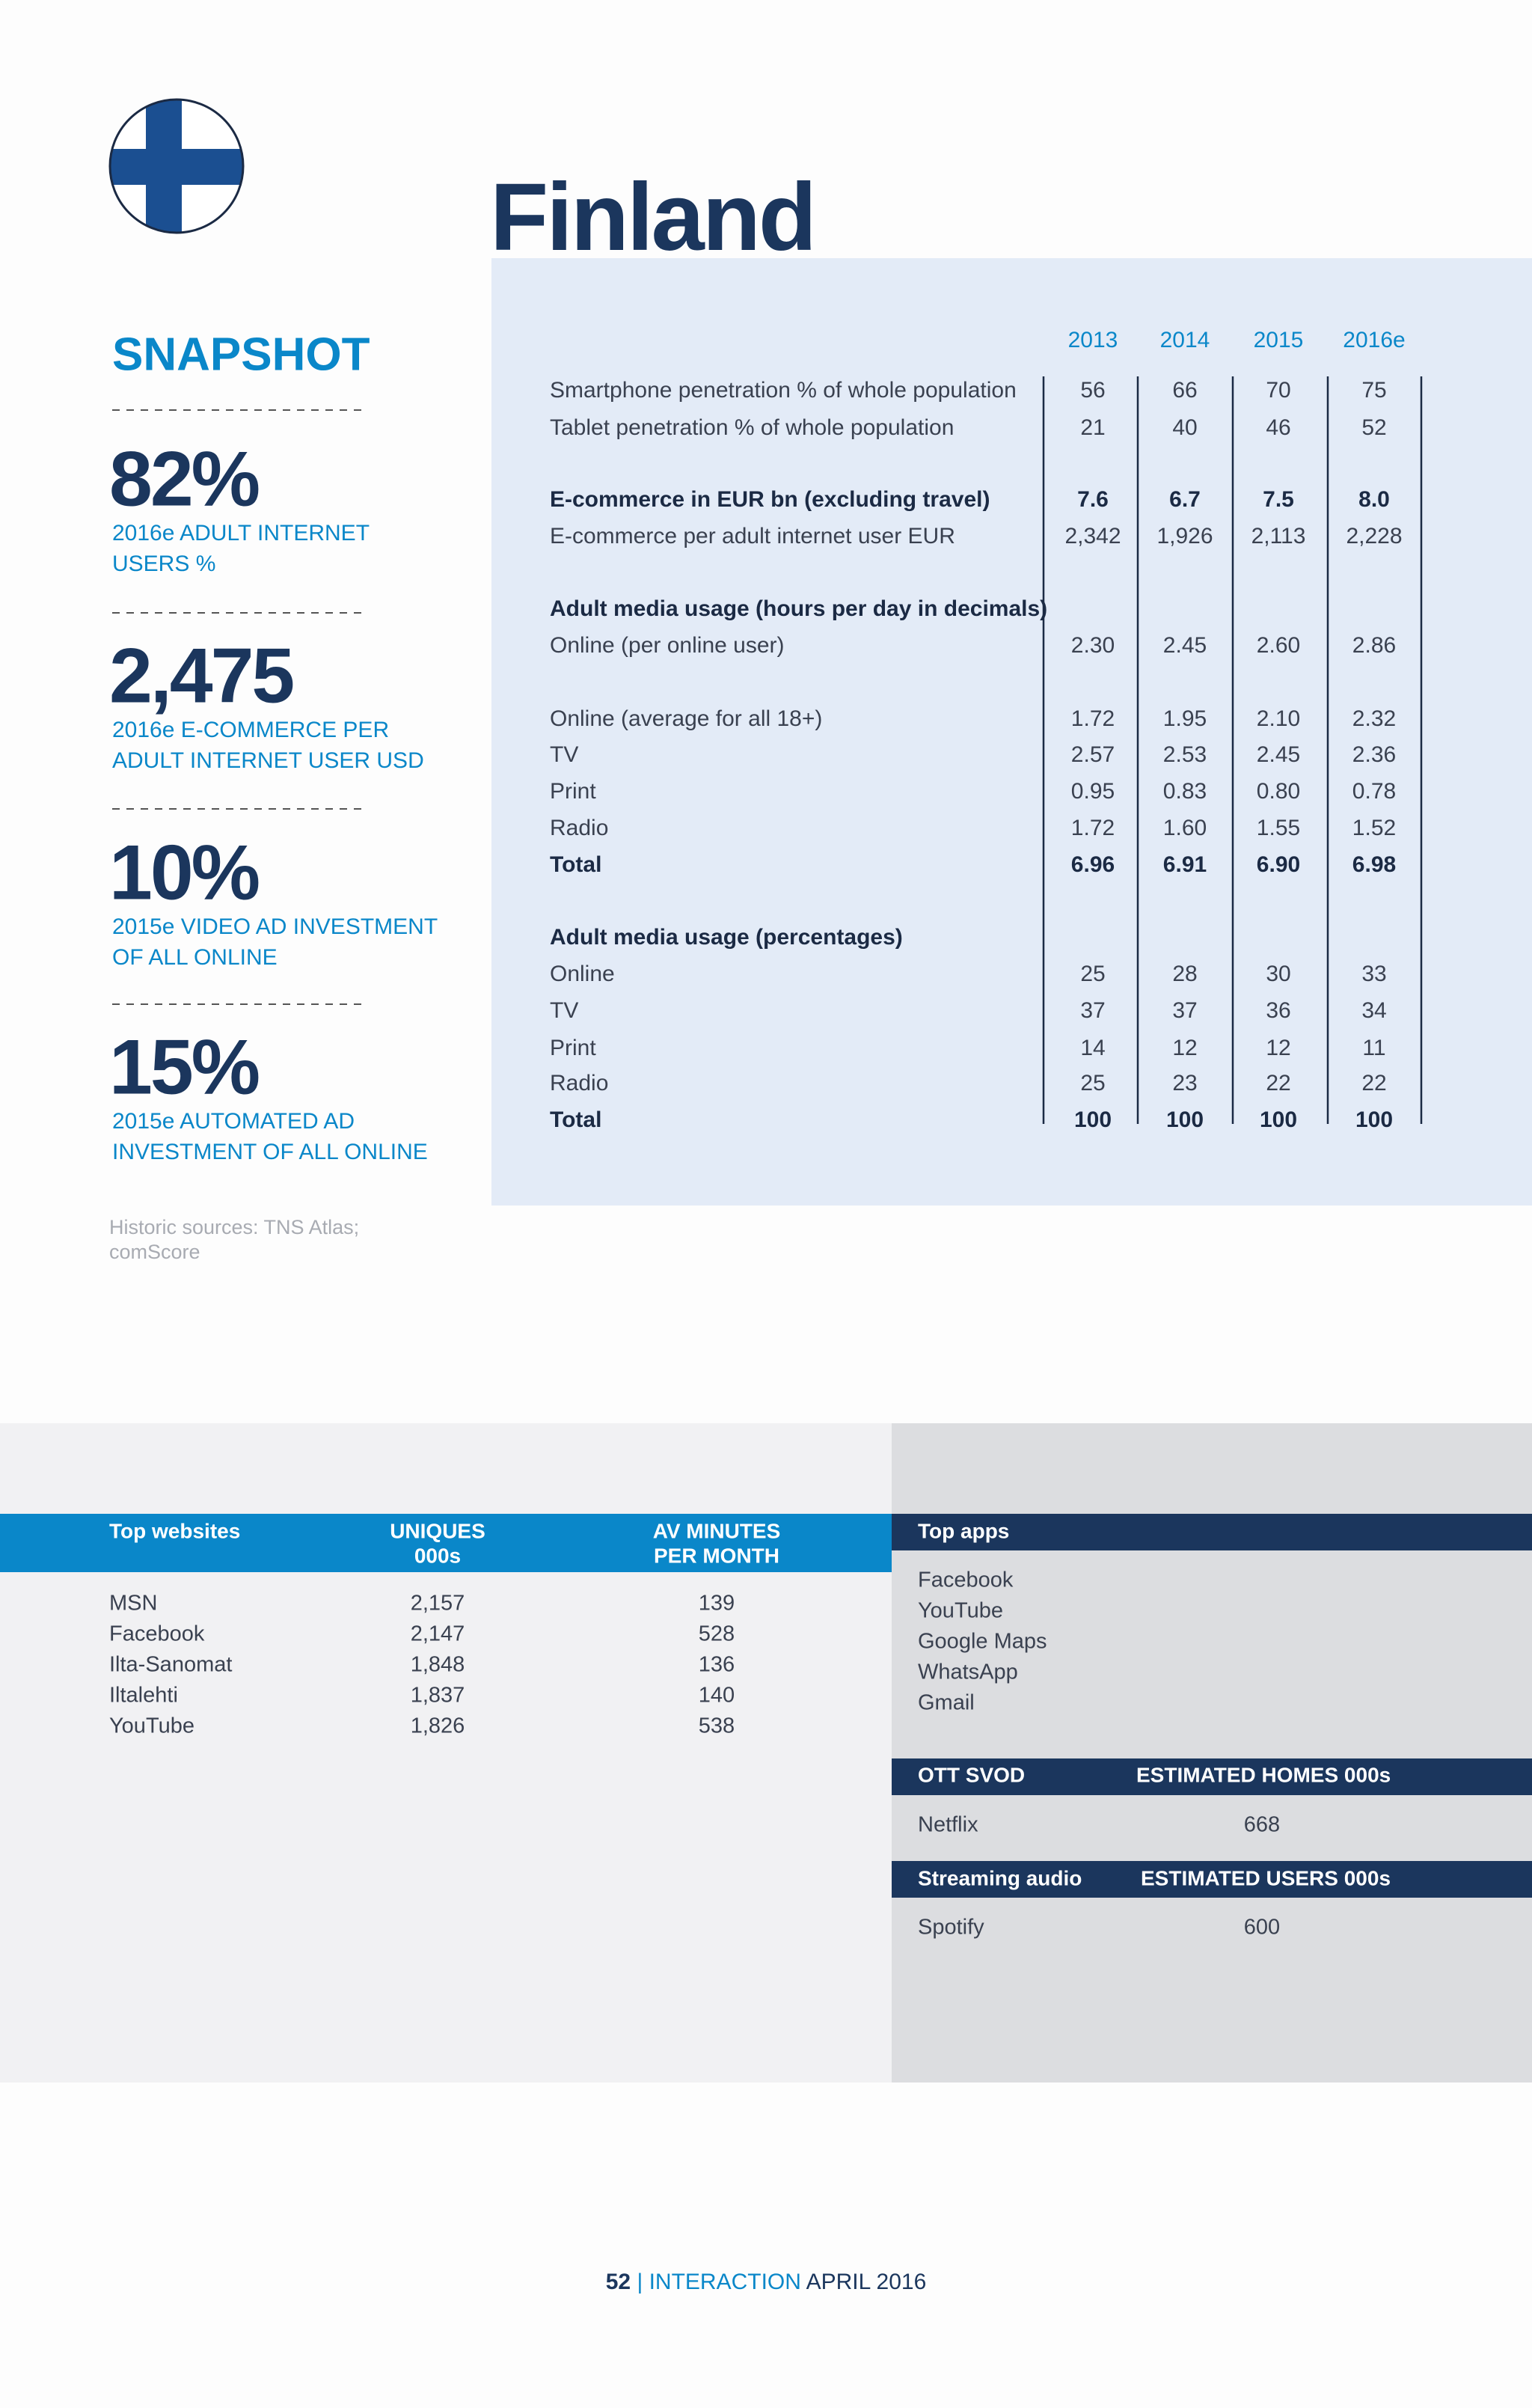  Describe the element at coordinates (717, 1530) in the screenshot. I see `header: AV MINUTES` at that location.